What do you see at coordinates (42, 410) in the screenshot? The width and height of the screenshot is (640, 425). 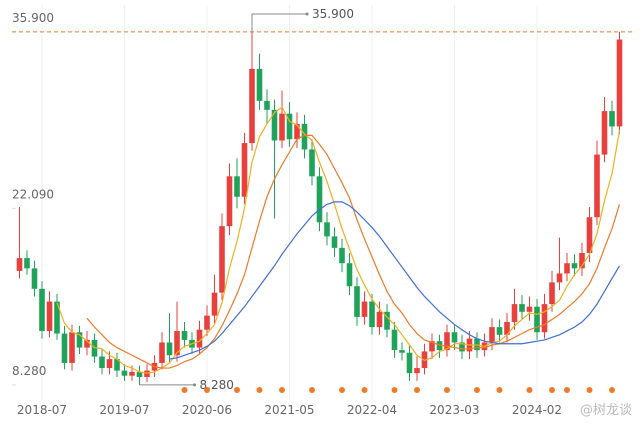 I see `x-tick-label: 2018-07` at bounding box center [42, 410].